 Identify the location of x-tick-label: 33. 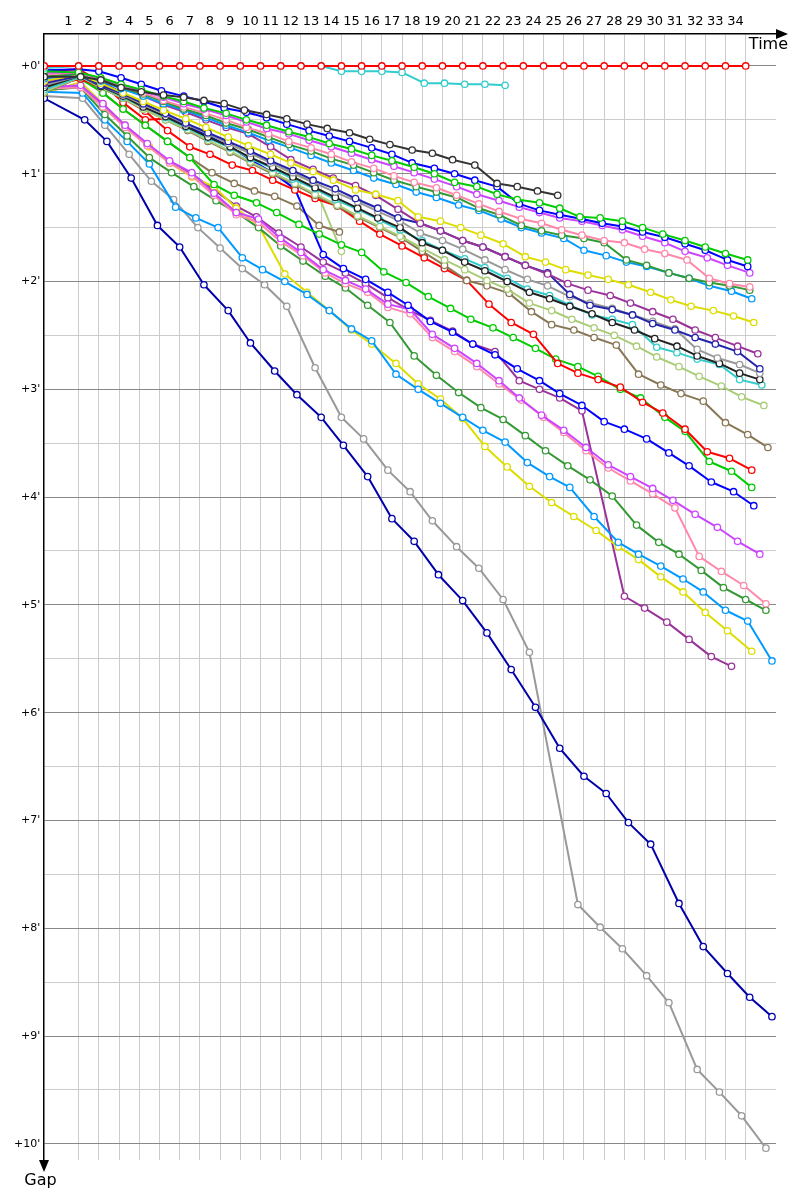
(715, 21).